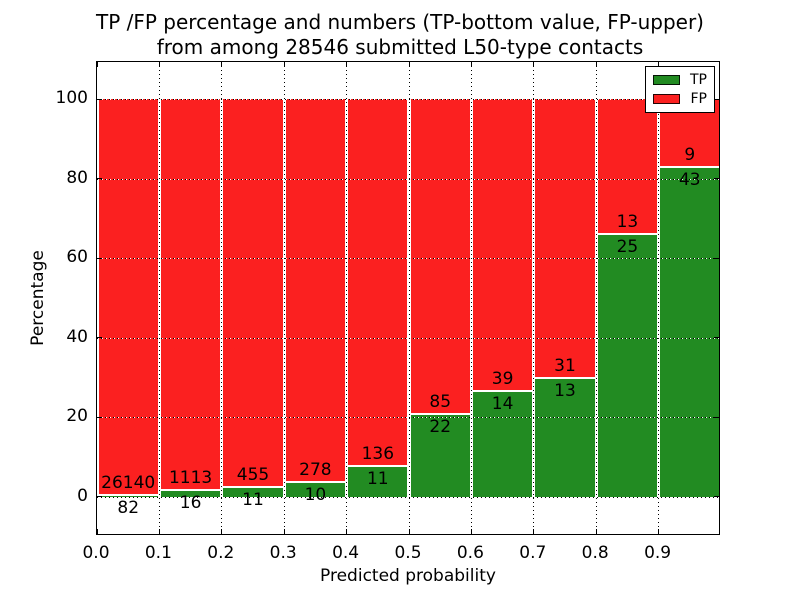  Describe the element at coordinates (440, 427) in the screenshot. I see `tp-count-label: 22` at that location.